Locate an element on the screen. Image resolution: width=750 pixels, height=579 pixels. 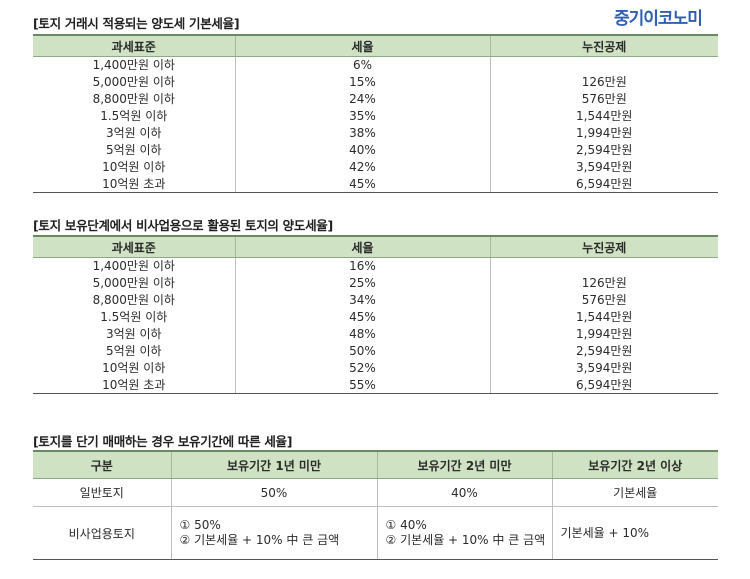
header-over-2-years: 보유기간 2년 이상 is located at coordinates (634, 464).